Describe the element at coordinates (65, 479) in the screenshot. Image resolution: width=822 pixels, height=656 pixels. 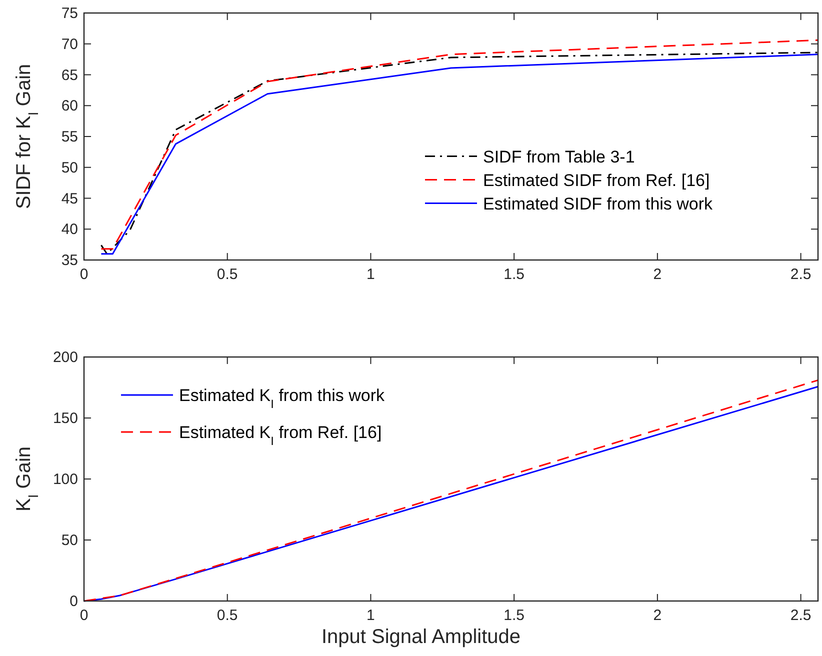
I see `y-tick-label: 100` at that location.